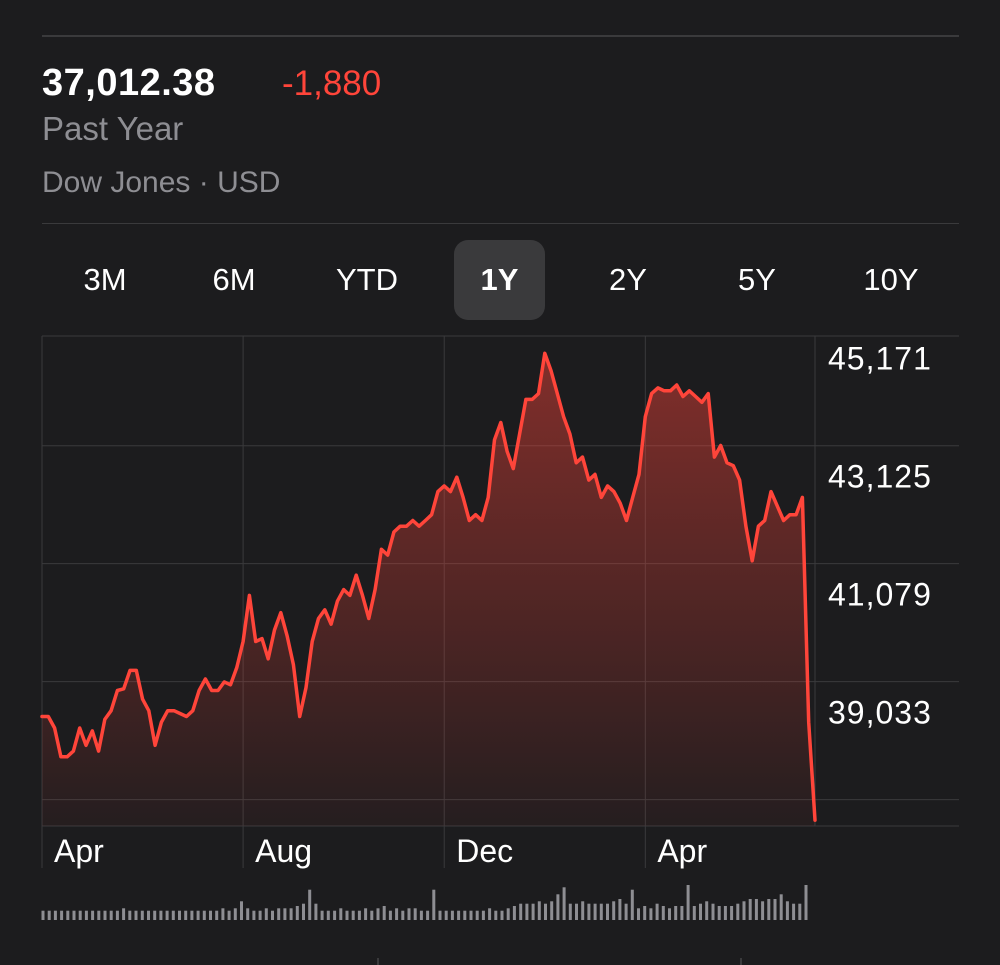 This screenshot has width=1000, height=965. What do you see at coordinates (380, 851) in the screenshot?
I see `x-axis-labels: Apr Aug Dec Apr` at bounding box center [380, 851].